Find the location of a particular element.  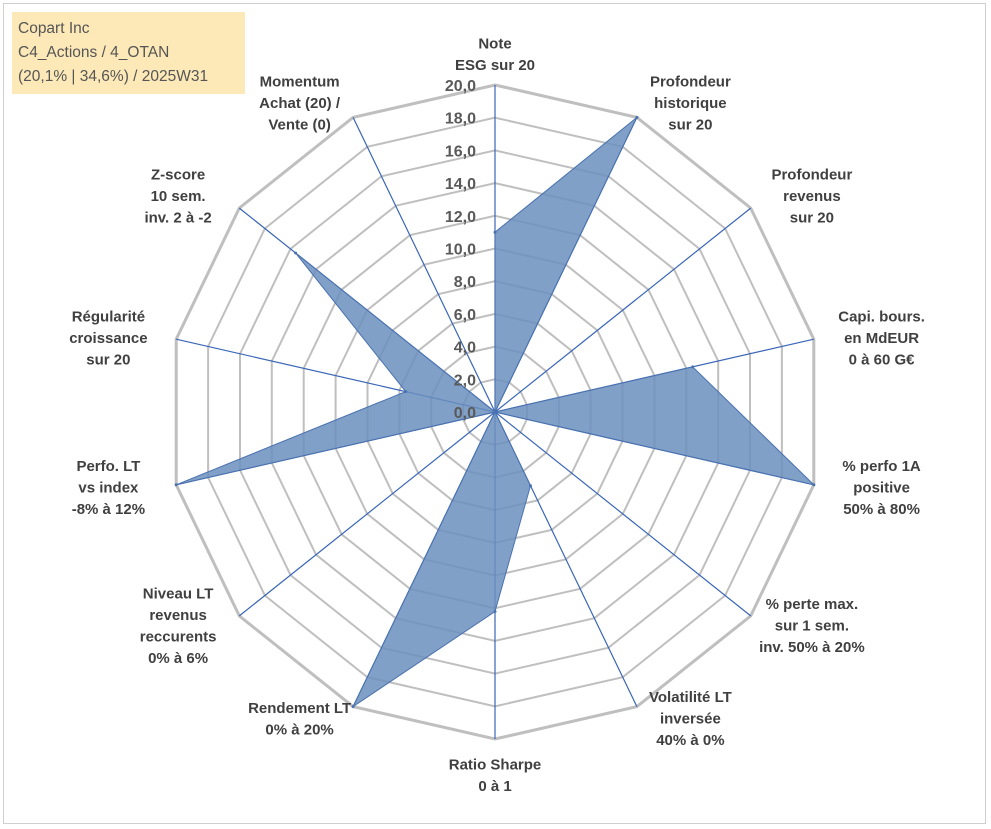

axis-label-line: 0% à 6% is located at coordinates (178, 658).